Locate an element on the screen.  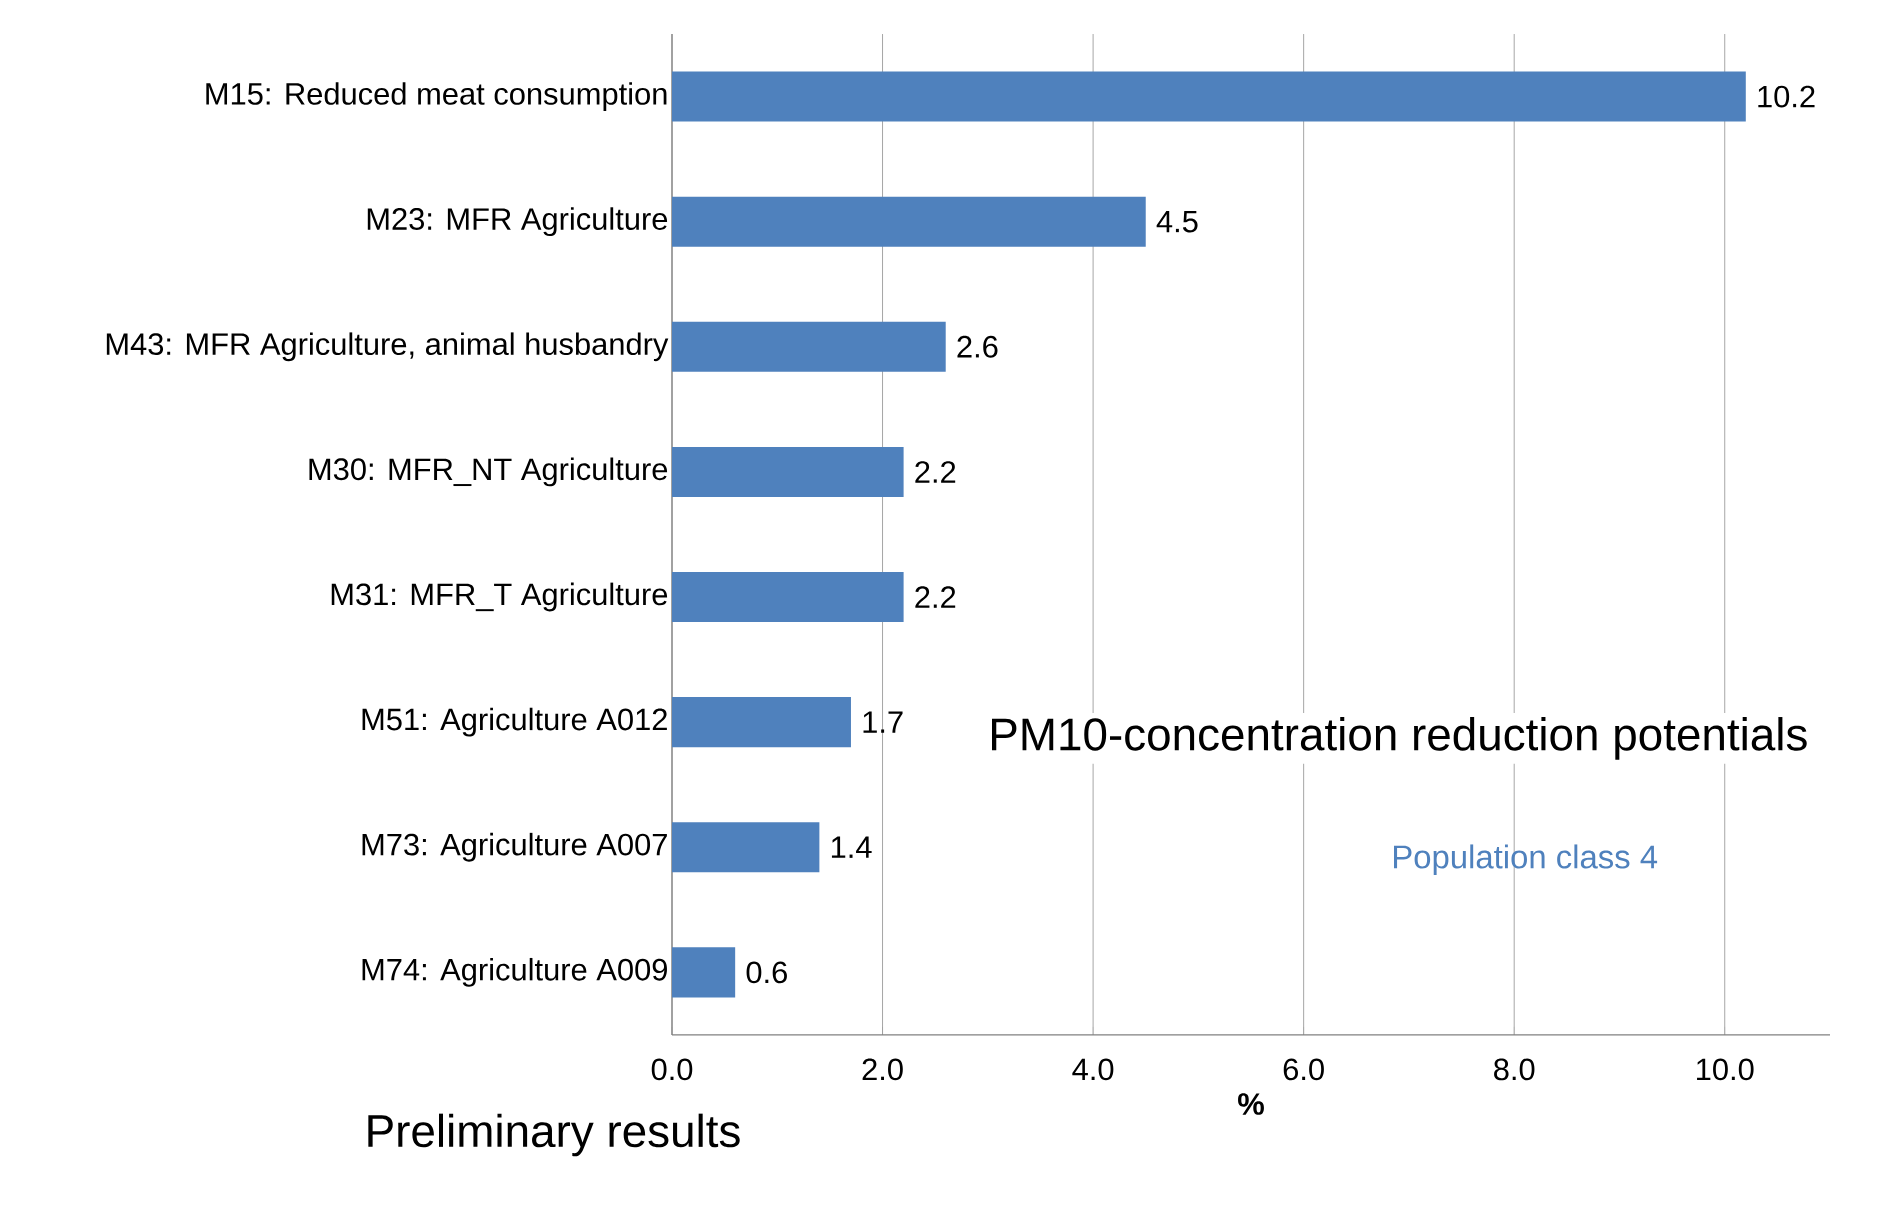
data-label: 1.4 is located at coordinates (851, 847).